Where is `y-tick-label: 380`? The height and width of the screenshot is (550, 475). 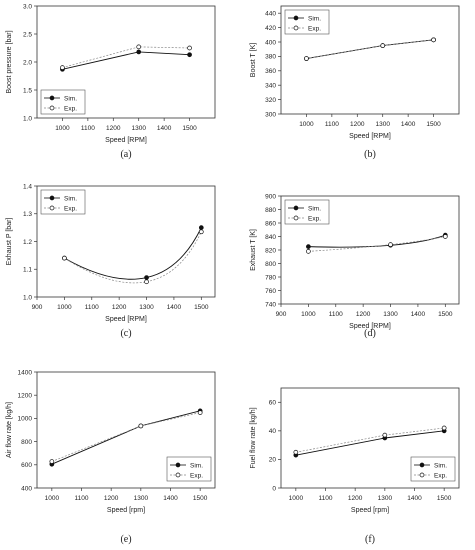
y-tick-label: 380 is located at coordinates (270, 57).